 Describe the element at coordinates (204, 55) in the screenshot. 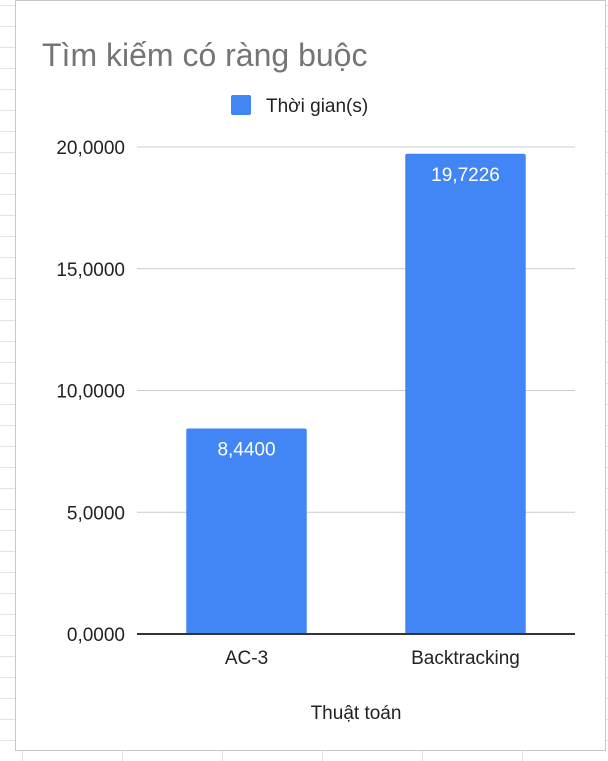

I see `chart-title: Tìm kiếm có ràng buộc` at that location.